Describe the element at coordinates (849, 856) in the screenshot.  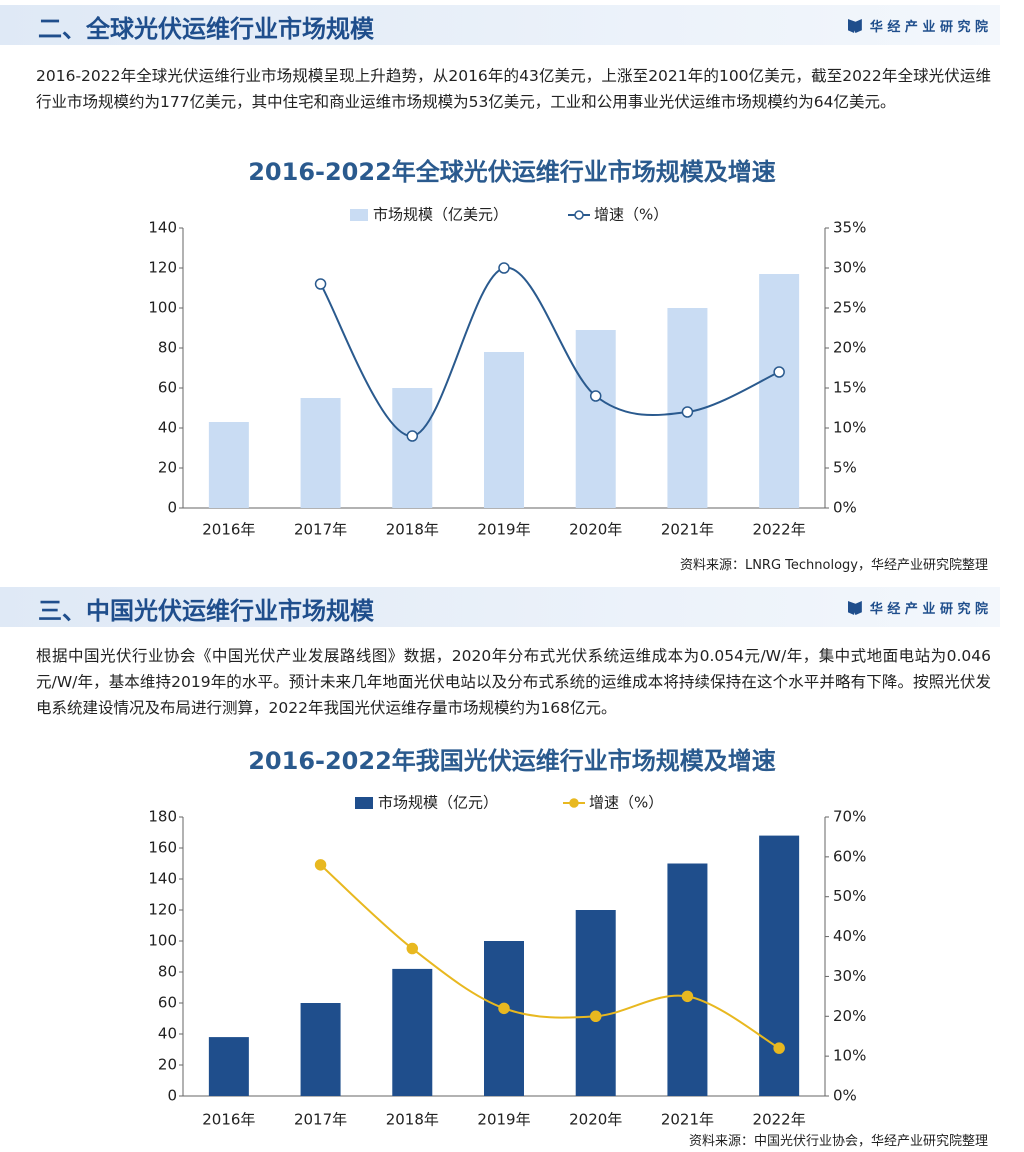
I see `y2-tick-label: 60%` at that location.